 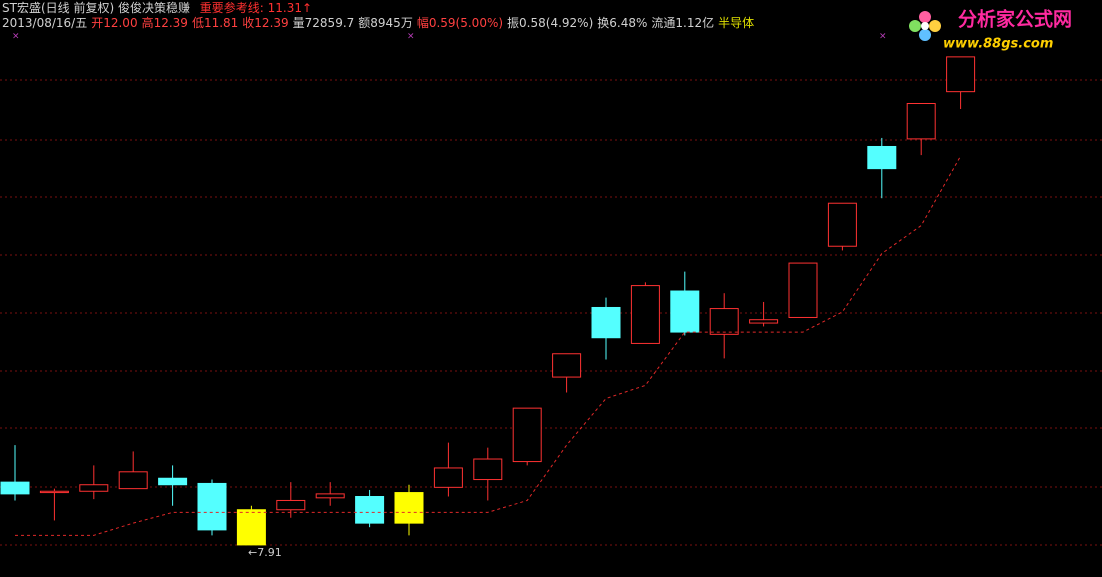 I want to click on logo-url: www.88gs.com, so click(x=998, y=44).